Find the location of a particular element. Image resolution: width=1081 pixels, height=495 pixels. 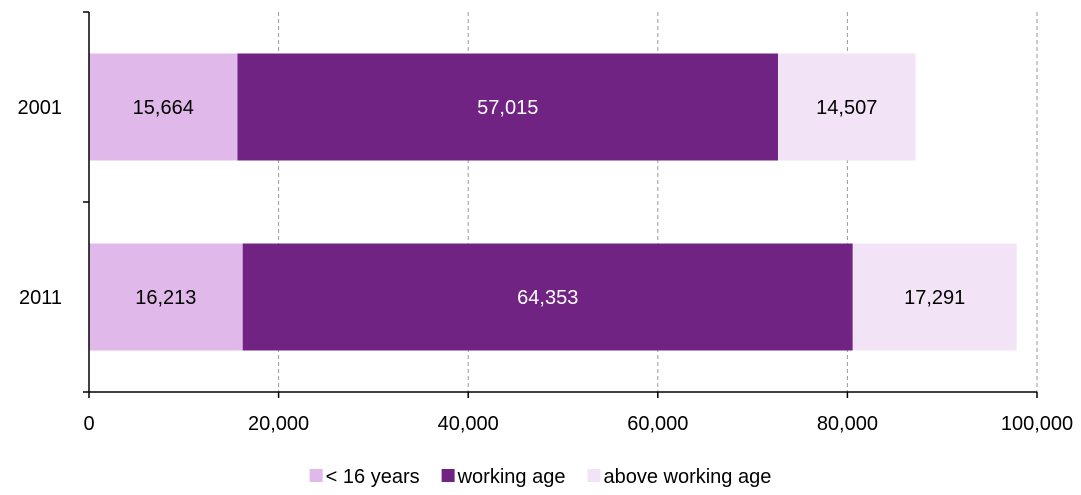

legend: < 16 years working age above working age is located at coordinates (540, 477).